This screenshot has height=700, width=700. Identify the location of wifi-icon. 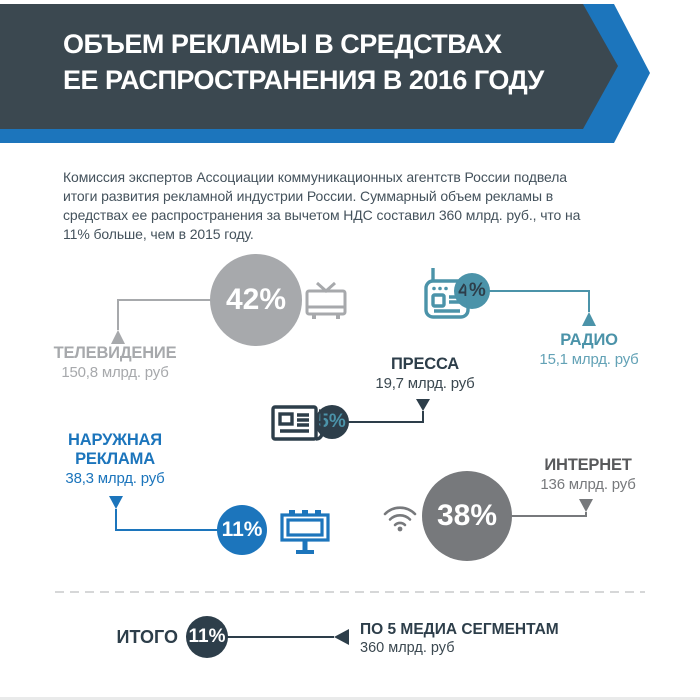
(400, 519).